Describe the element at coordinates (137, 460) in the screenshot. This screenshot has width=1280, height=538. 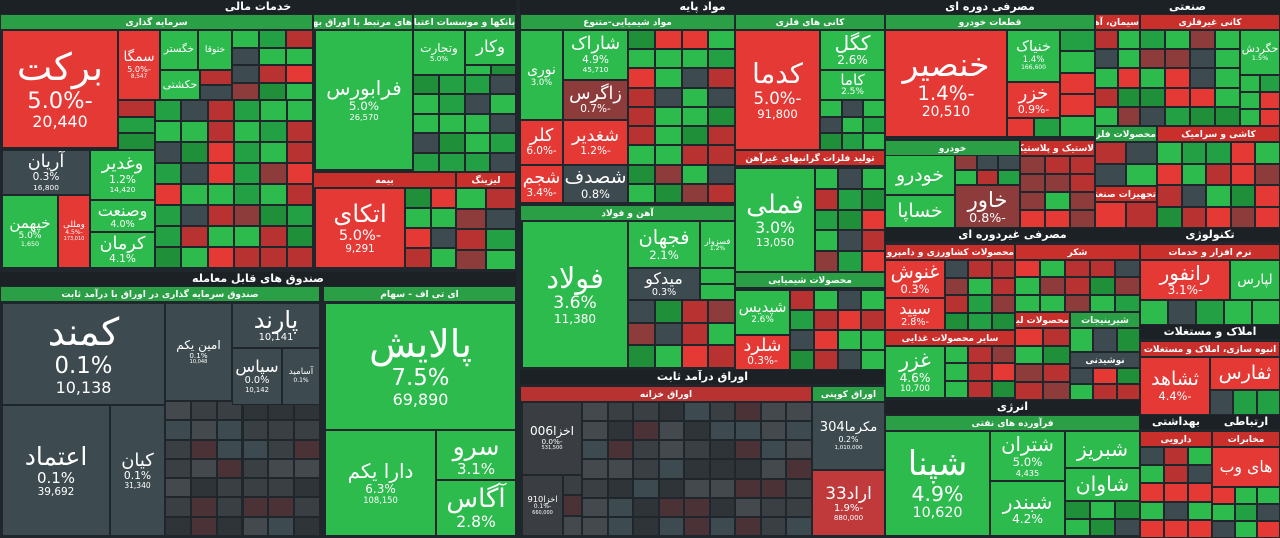
I see `stock-name: کیان` at that location.